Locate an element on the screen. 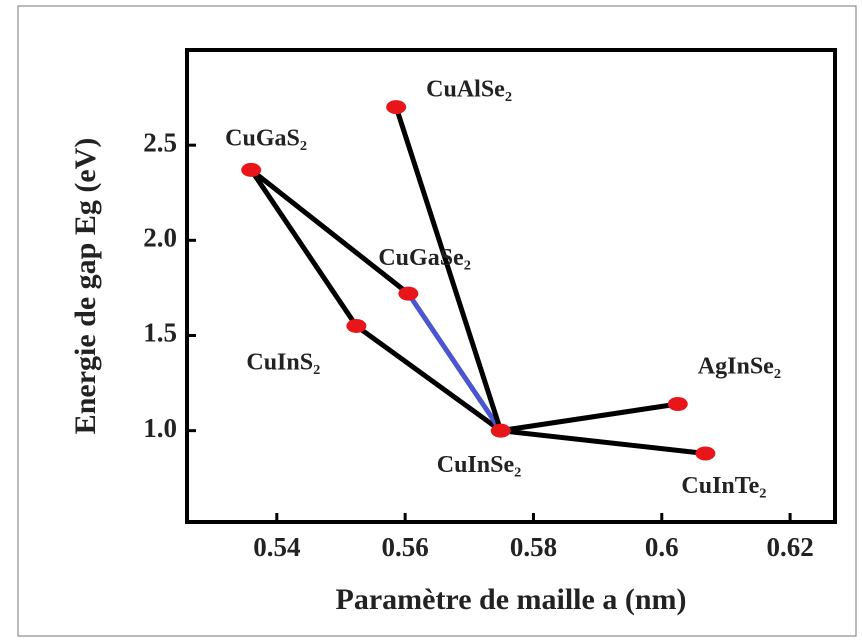 This screenshot has width=862, height=644. point-label: CuInSe₂ is located at coordinates (479, 465).